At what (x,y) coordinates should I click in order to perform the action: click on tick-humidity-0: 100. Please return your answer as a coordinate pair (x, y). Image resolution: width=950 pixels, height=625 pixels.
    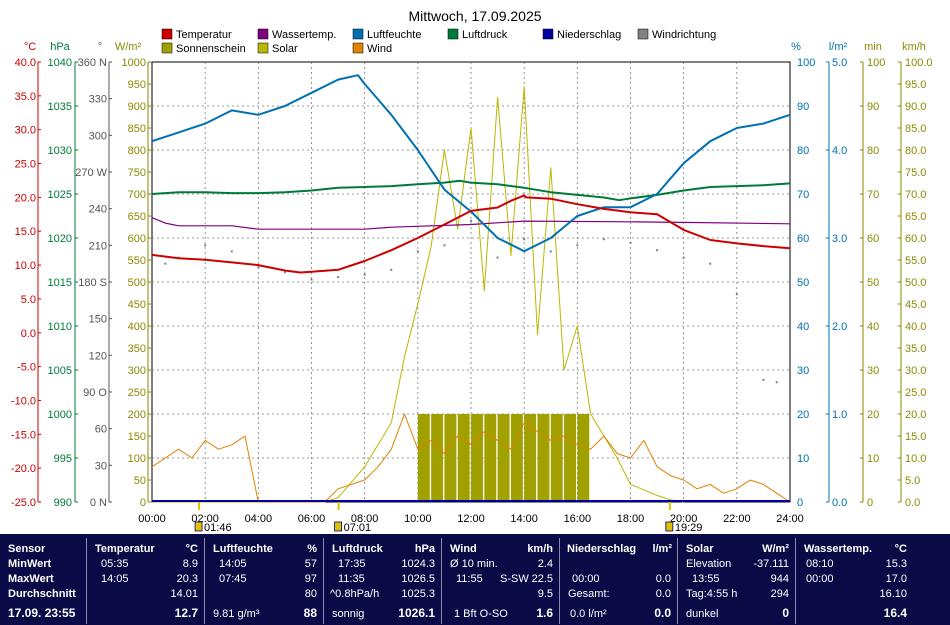
    Looking at the image, I should click on (806, 63).